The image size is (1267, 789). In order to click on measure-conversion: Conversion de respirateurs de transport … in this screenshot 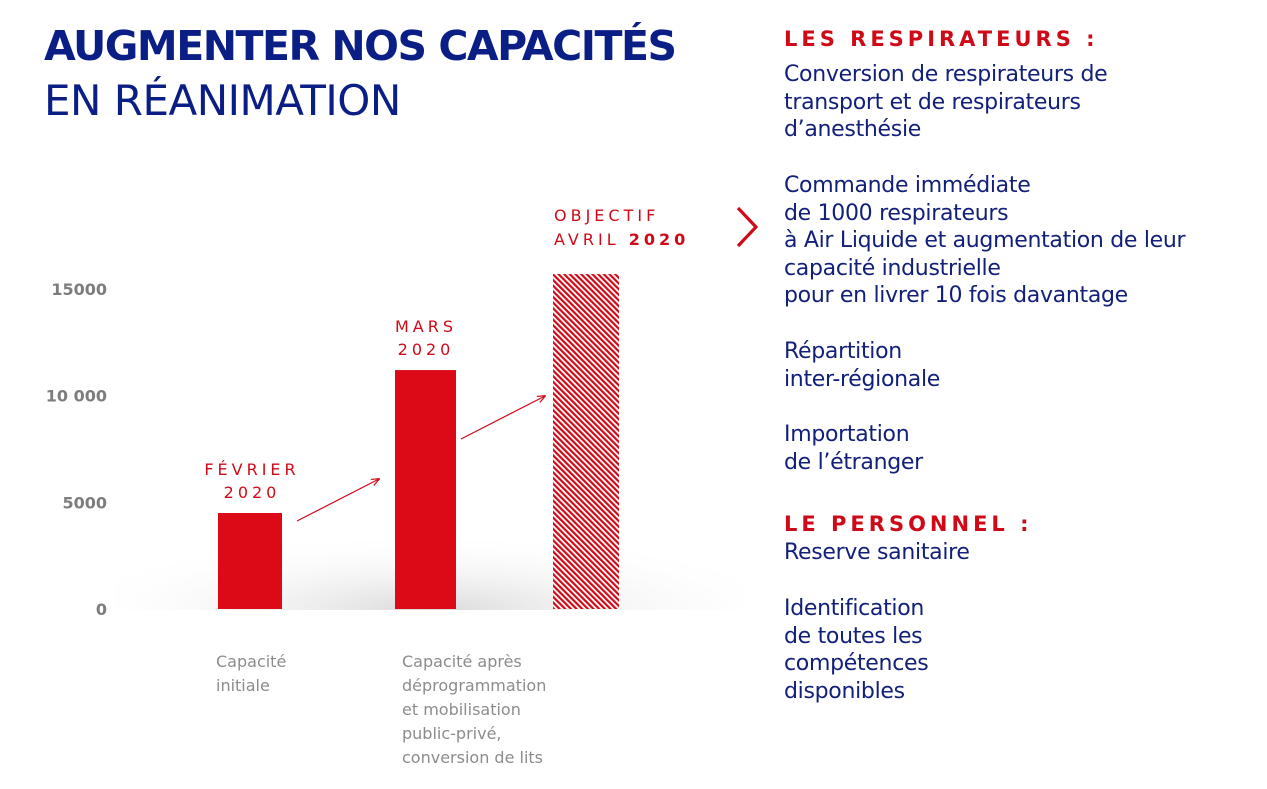, I will do `click(946, 102)`.